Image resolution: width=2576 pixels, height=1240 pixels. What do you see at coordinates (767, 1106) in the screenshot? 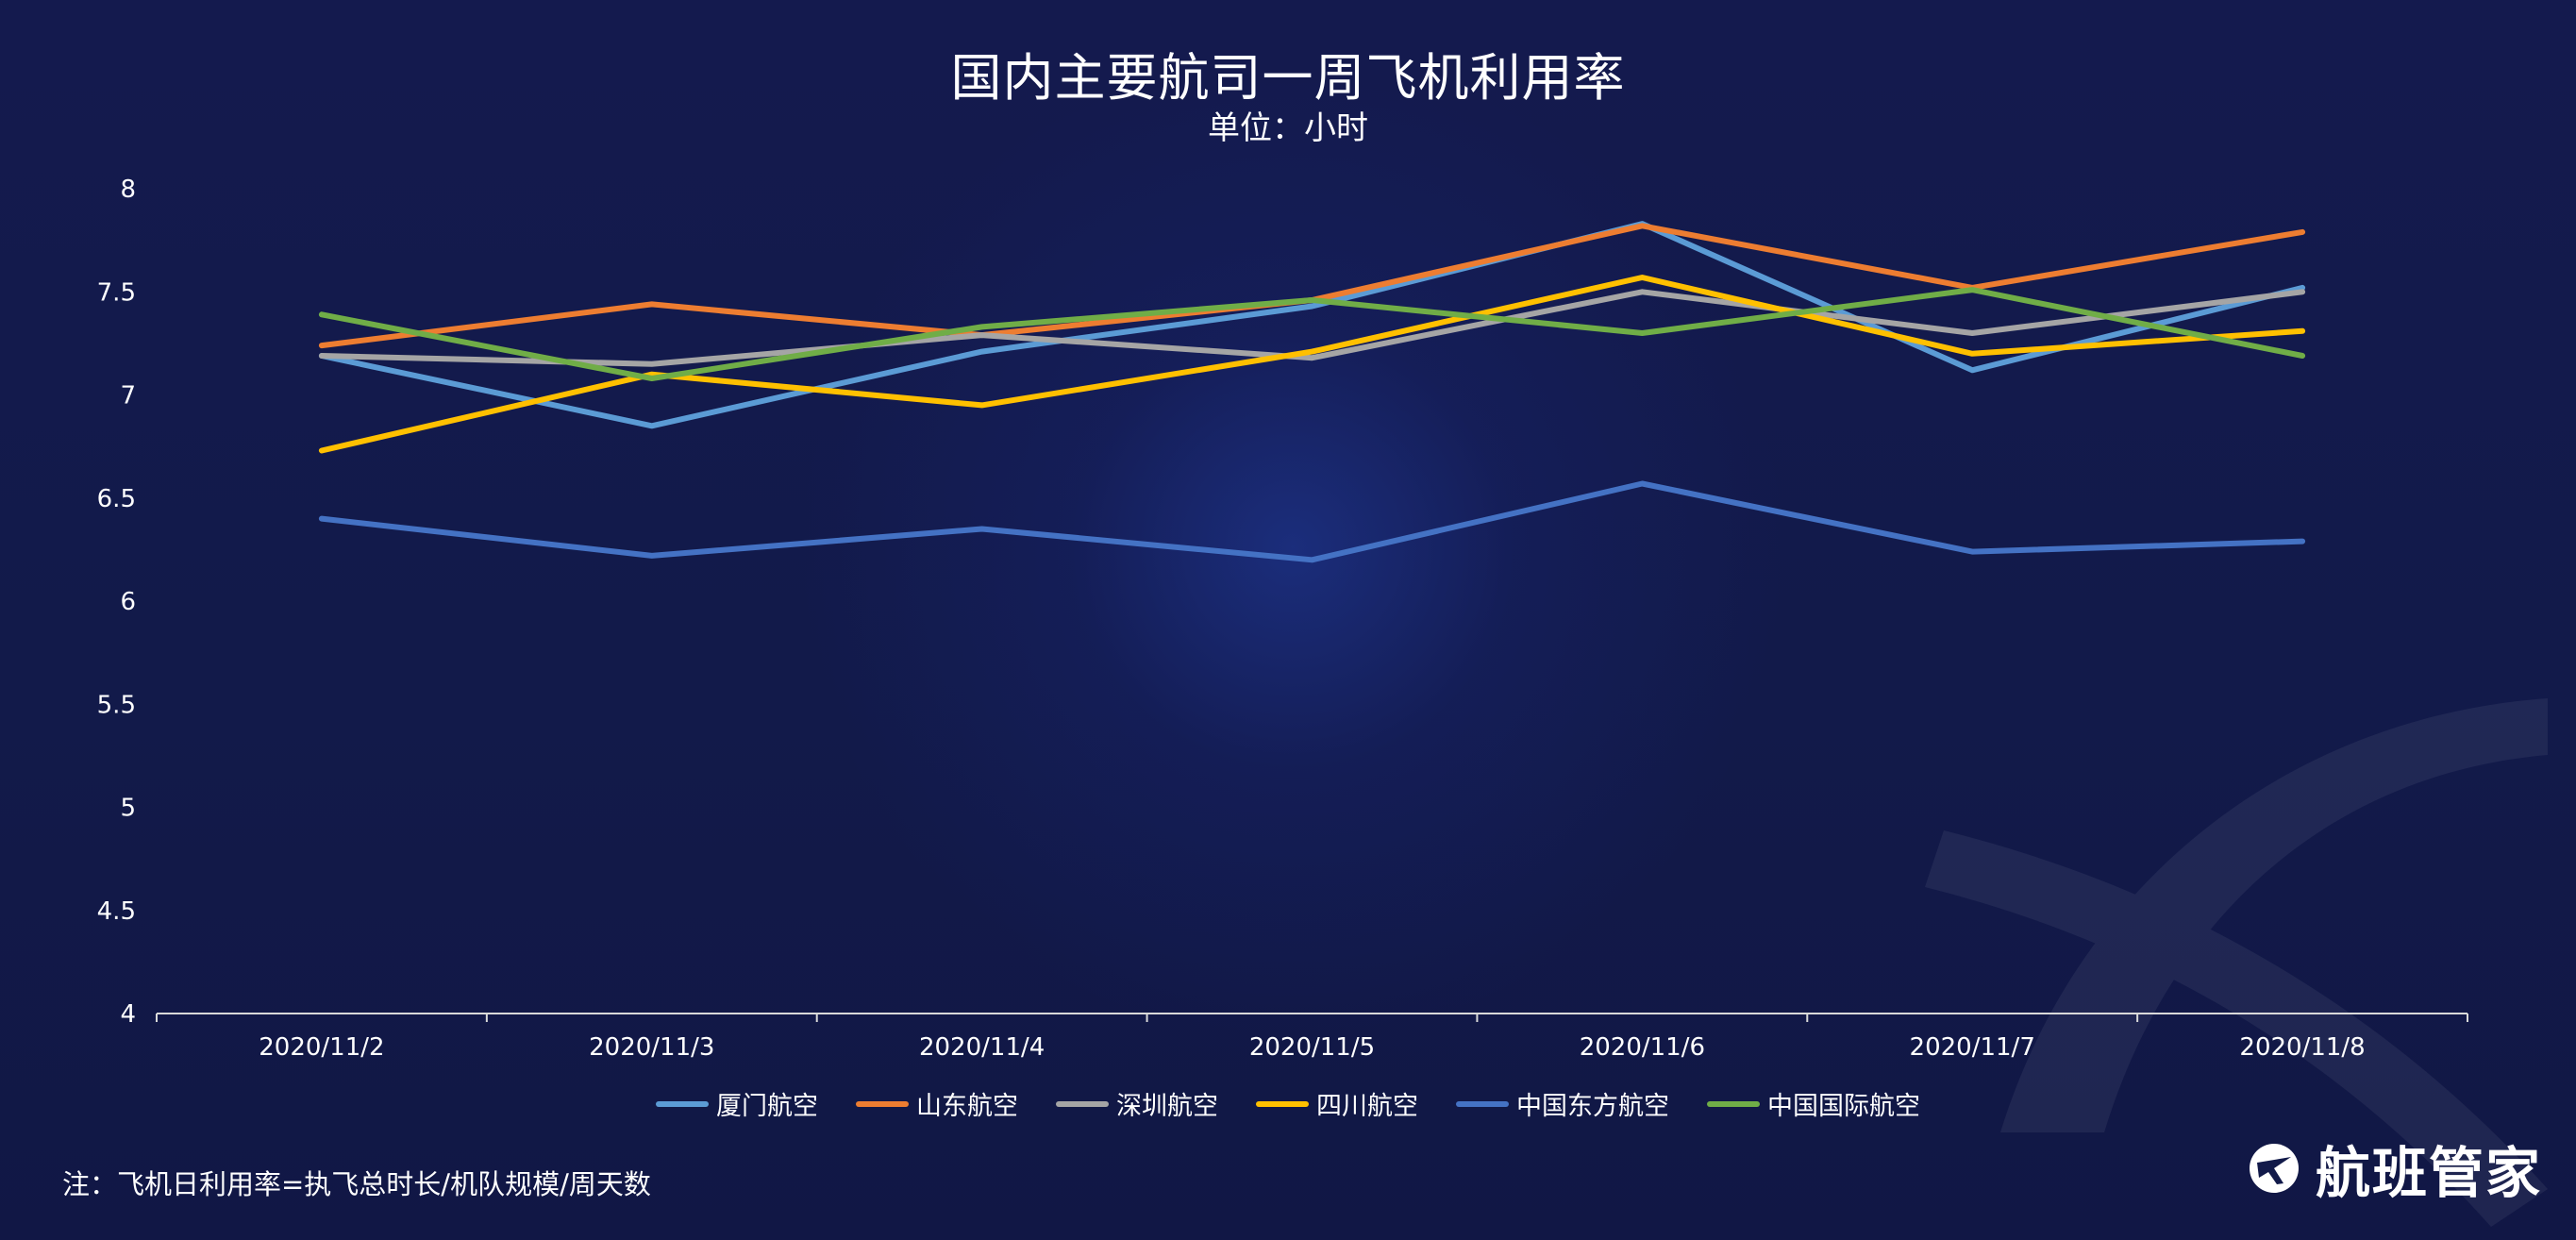
I see `legend-label: 厦门航空` at bounding box center [767, 1106].